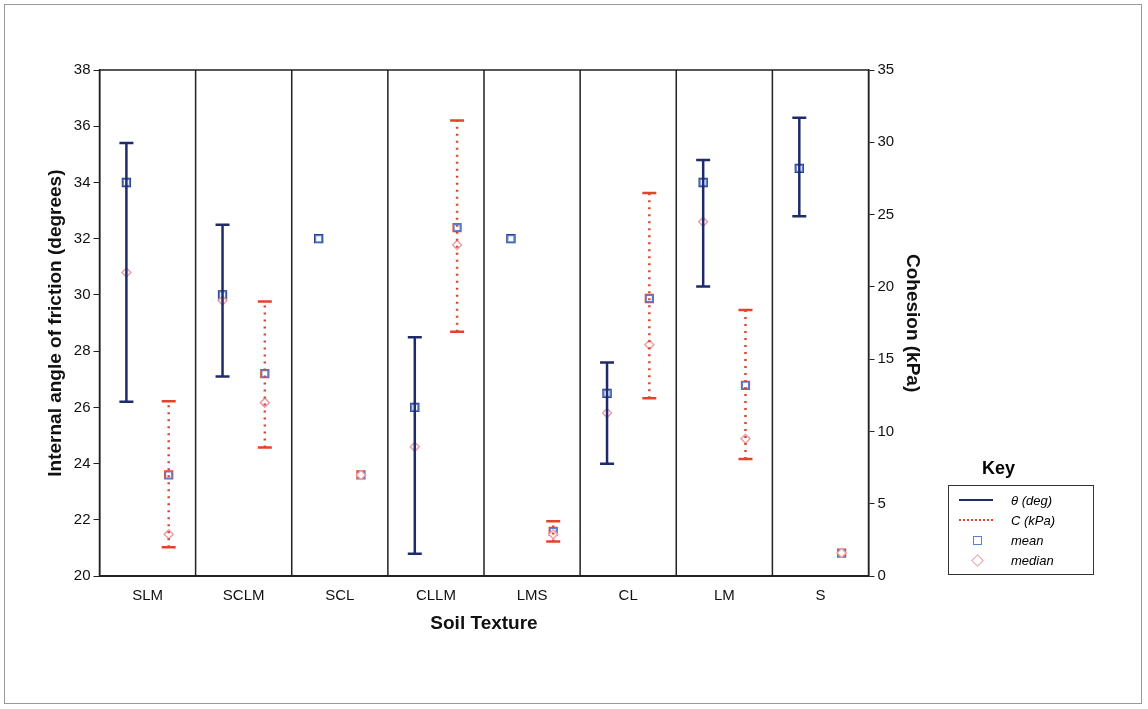 The width and height of the screenshot is (1148, 709). What do you see at coordinates (886, 141) in the screenshot?
I see `y2-tick-label: 30` at bounding box center [886, 141].